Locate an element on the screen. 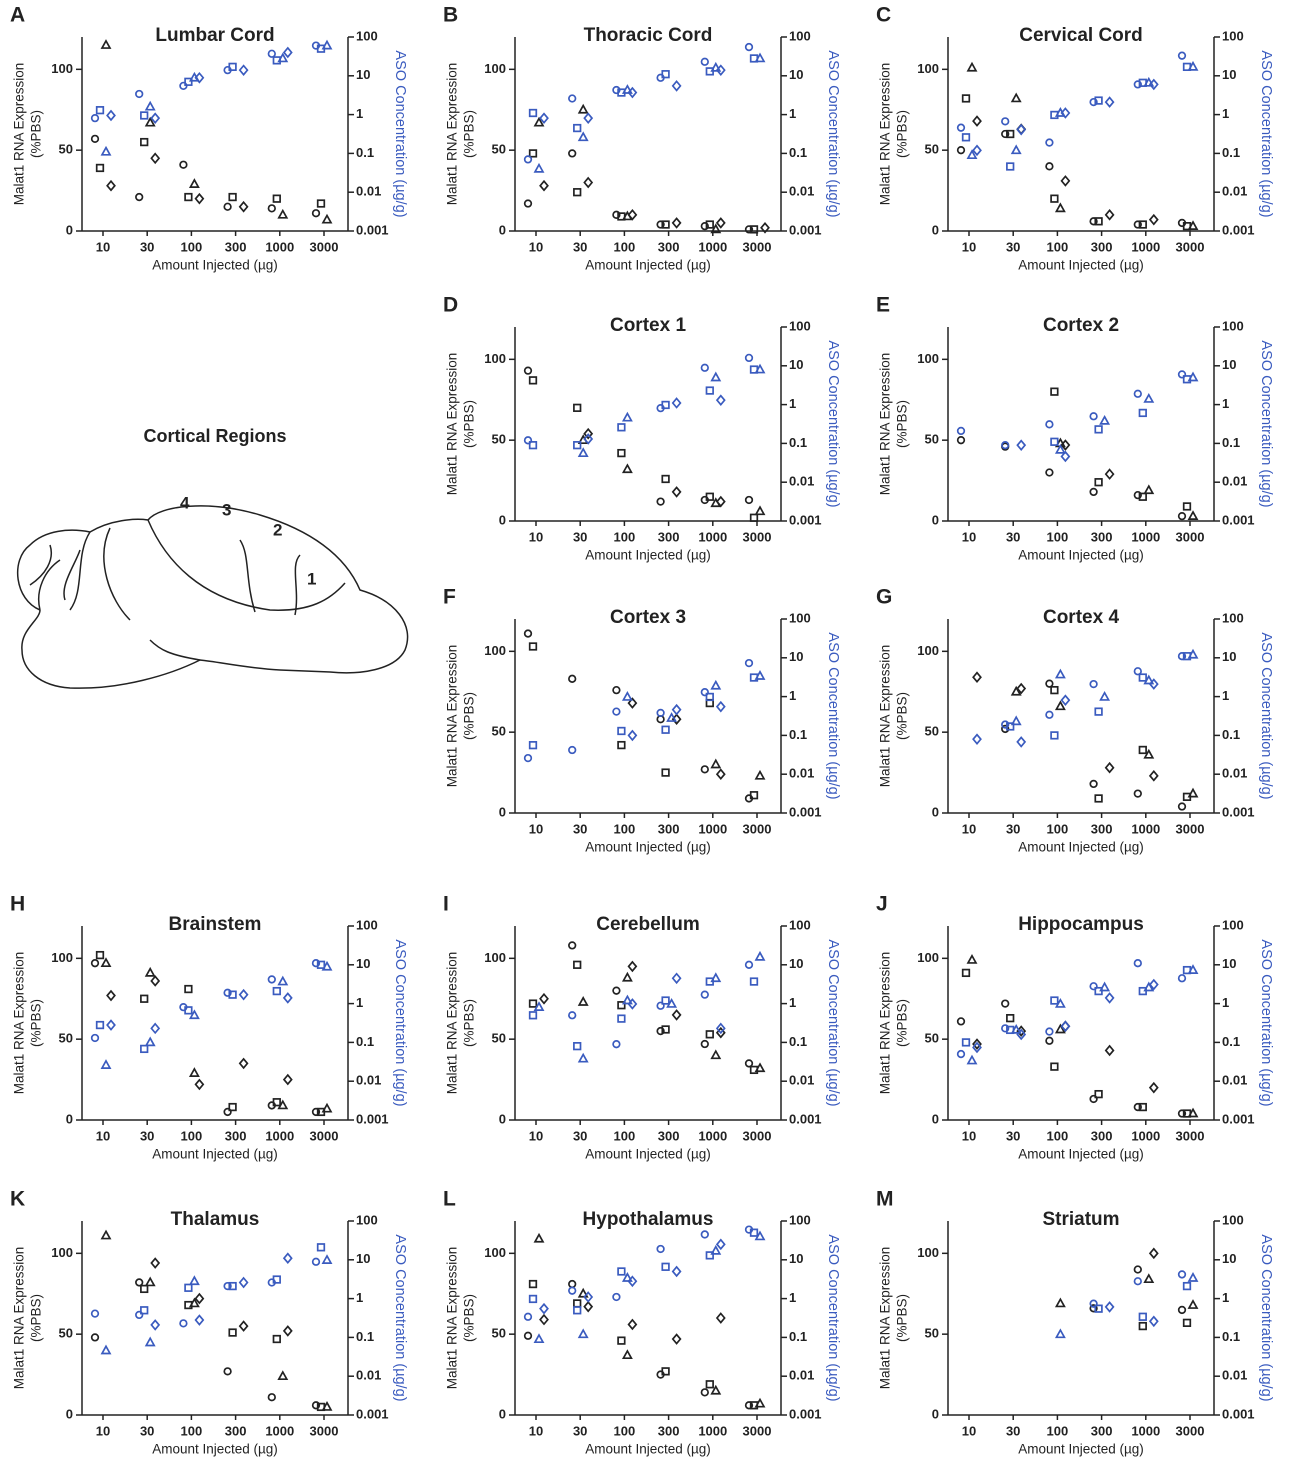 The image size is (1294, 1460). x-tick-label: 3000 is located at coordinates (324, 1430).